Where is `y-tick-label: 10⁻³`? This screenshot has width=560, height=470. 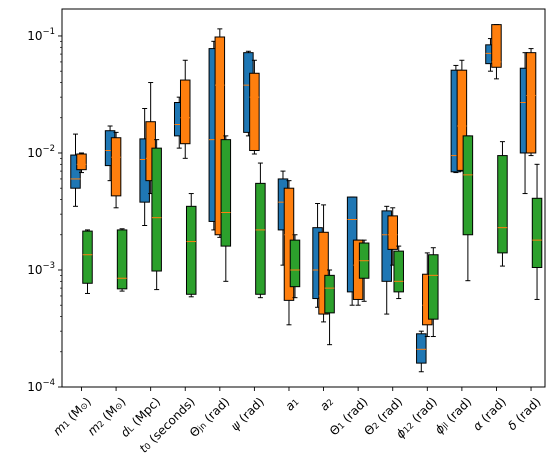
y-tick-label: 10⁻³ is located at coordinates (41, 269).